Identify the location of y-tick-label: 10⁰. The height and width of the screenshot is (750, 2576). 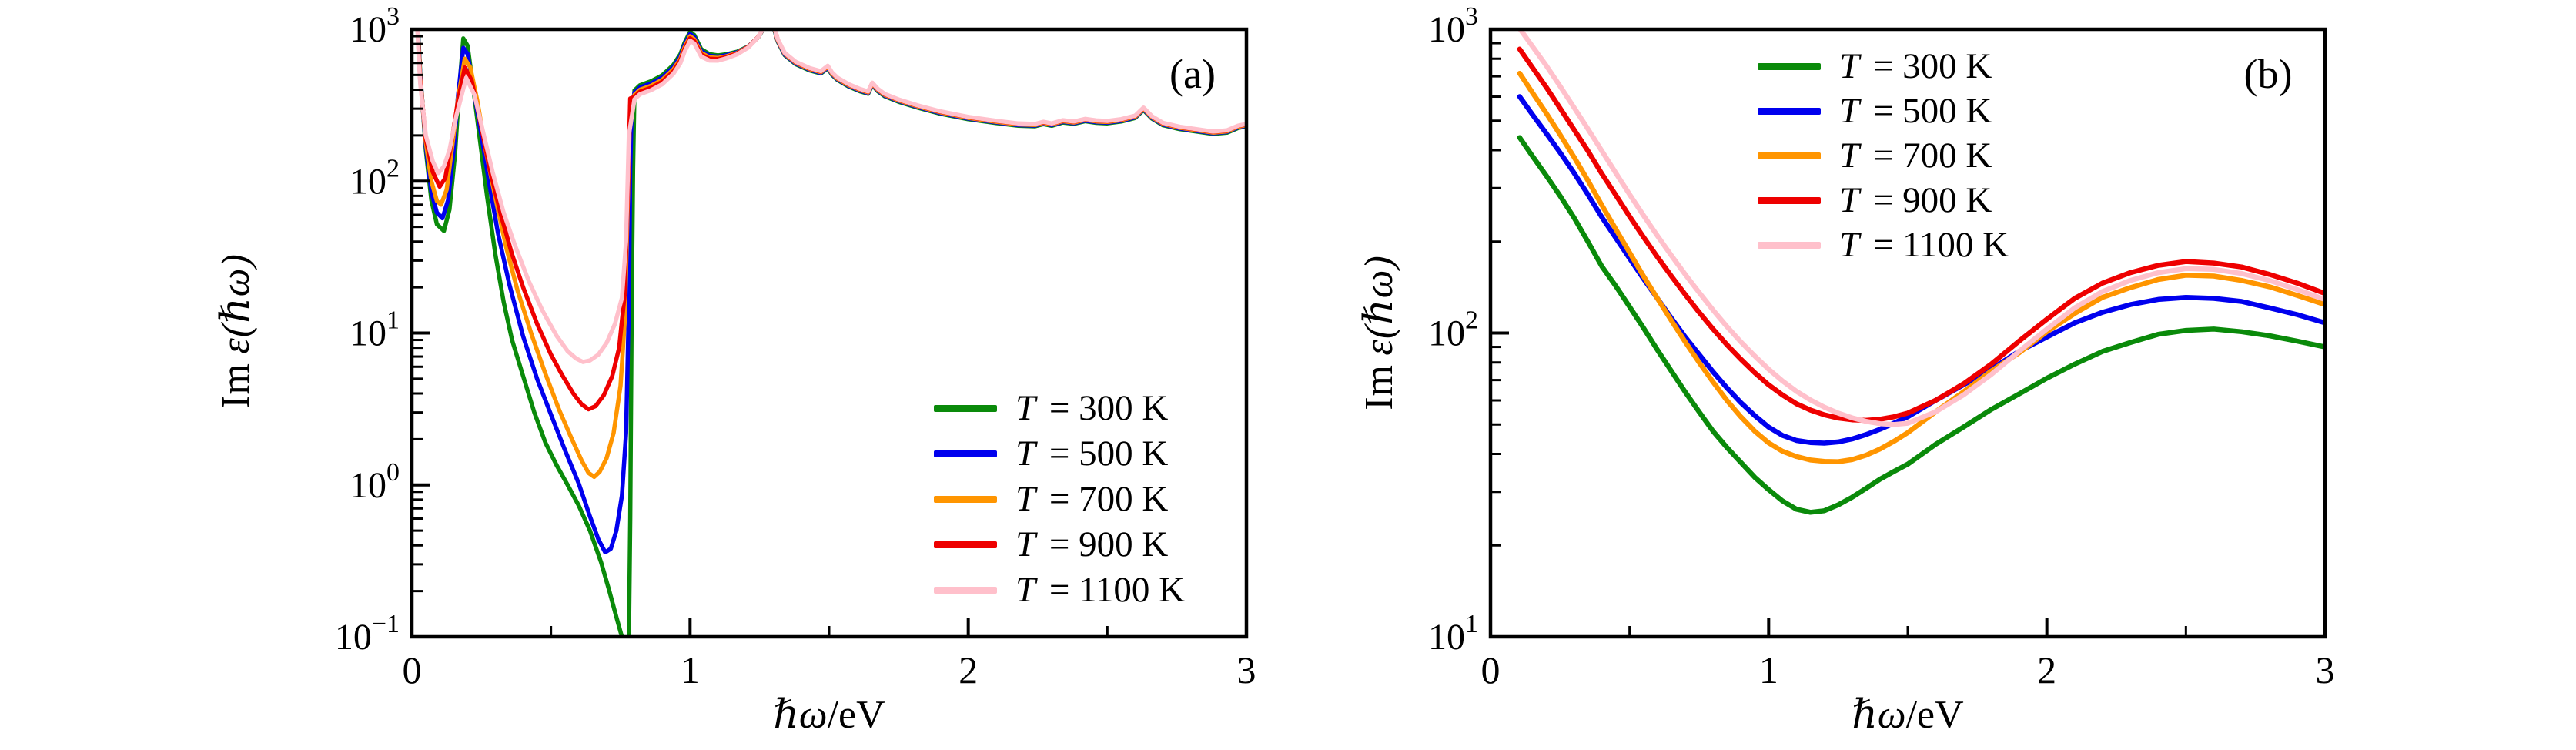
(375, 482).